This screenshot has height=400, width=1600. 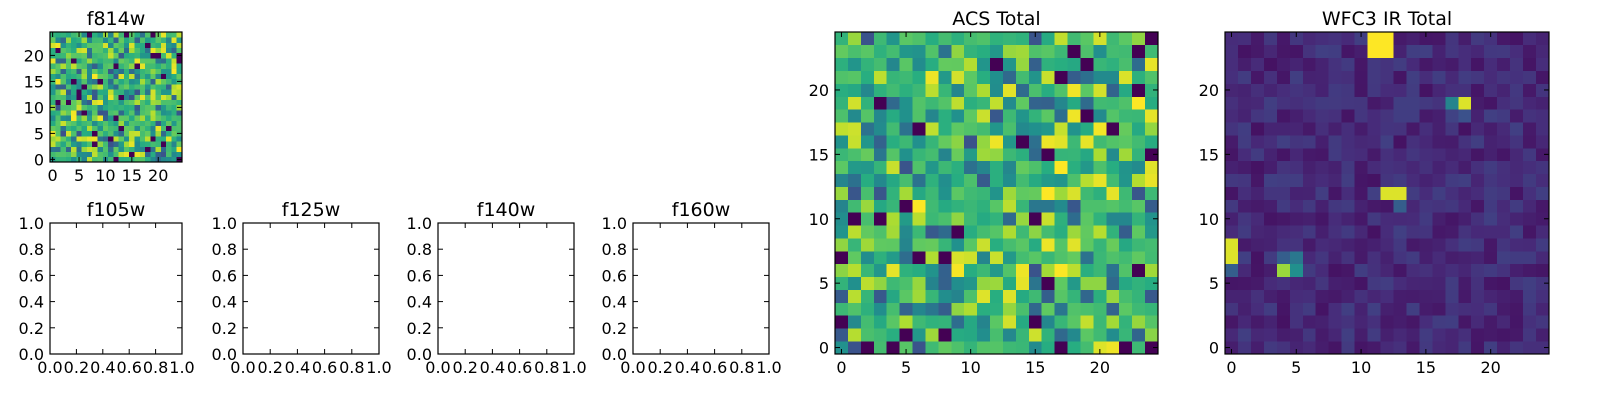 I want to click on y-tick-label: 0.0, so click(x=224, y=354).